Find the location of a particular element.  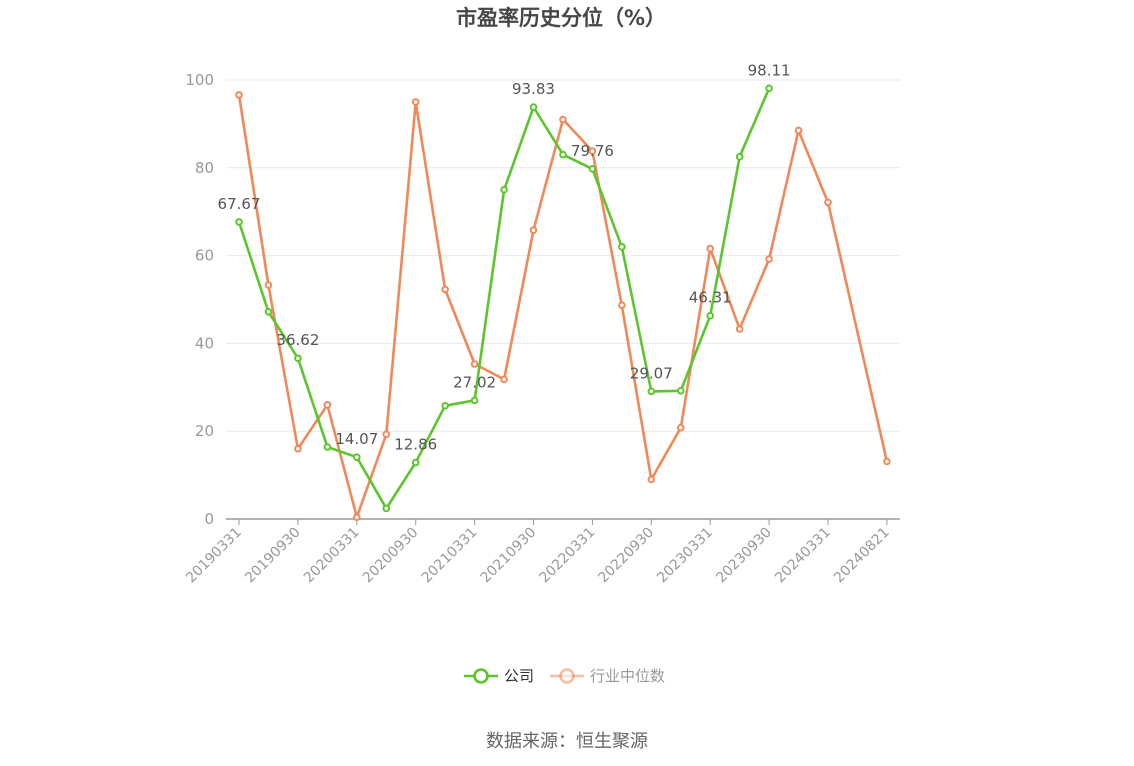

data-label: 79.76 is located at coordinates (592, 151).